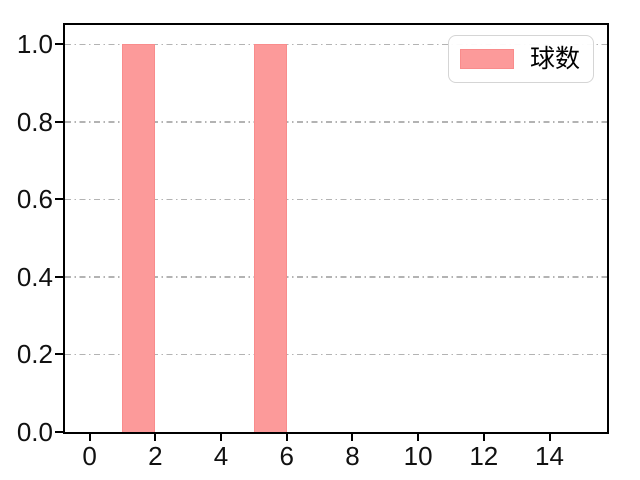 This screenshot has width=640, height=480. I want to click on x-tick-label: 12, so click(484, 456).